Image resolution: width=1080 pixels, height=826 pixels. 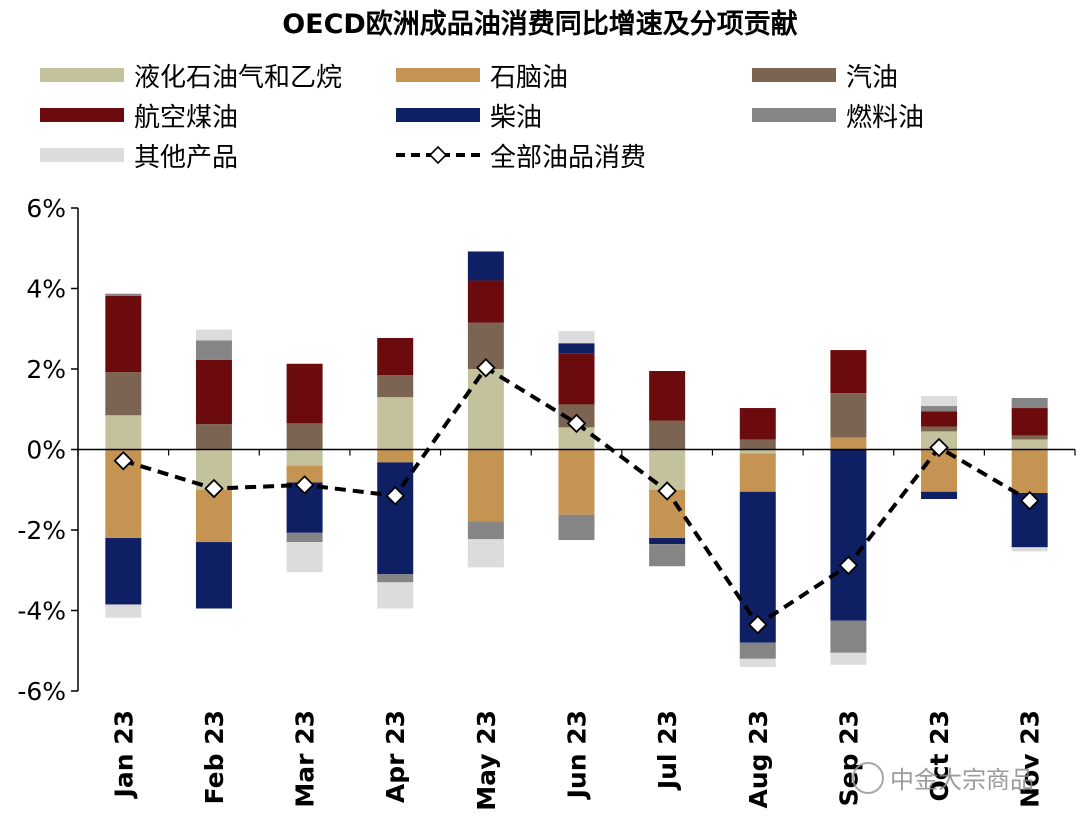 I want to click on legend-item-other: 其他产品, so click(x=139, y=155).